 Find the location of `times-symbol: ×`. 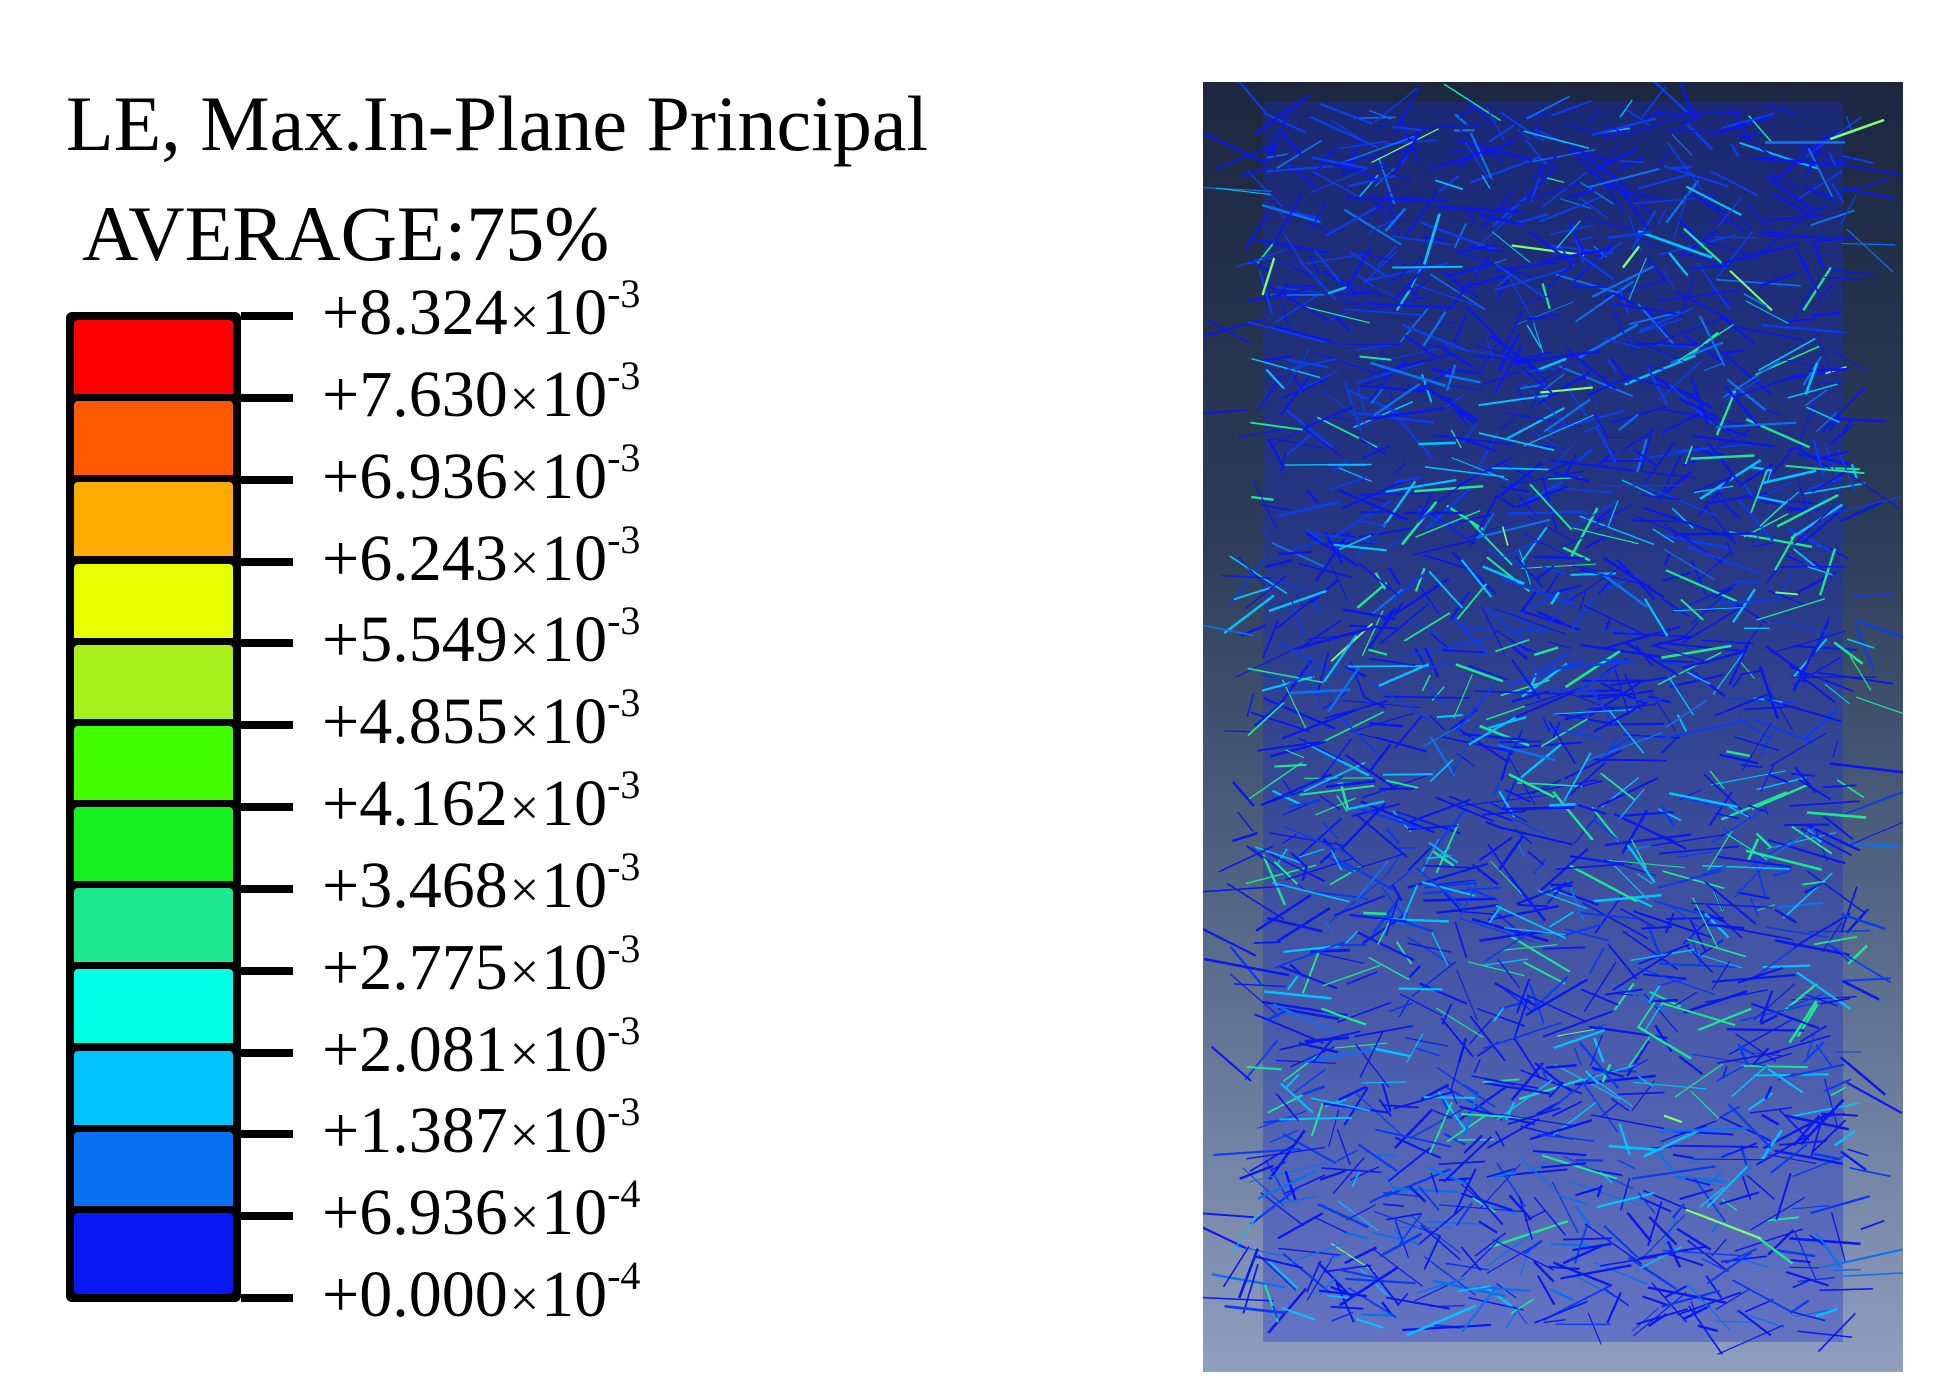

times-symbol: × is located at coordinates (524, 563).